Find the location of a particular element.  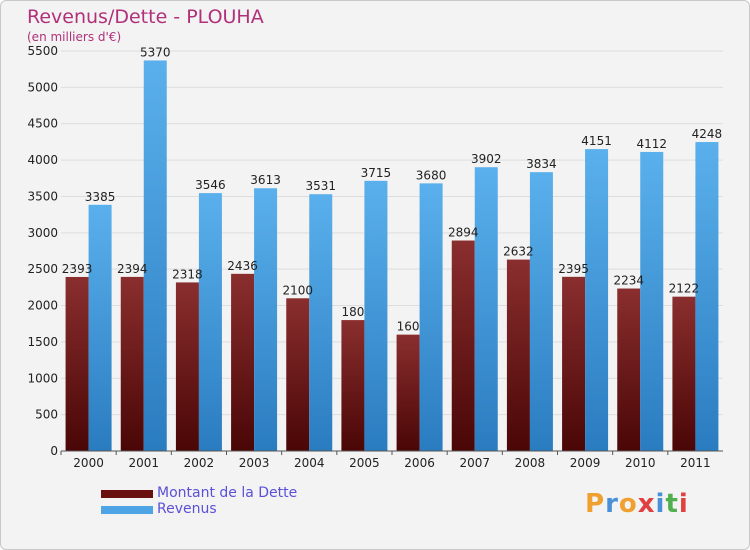

y-tick-label: 4500 is located at coordinates (42, 124).